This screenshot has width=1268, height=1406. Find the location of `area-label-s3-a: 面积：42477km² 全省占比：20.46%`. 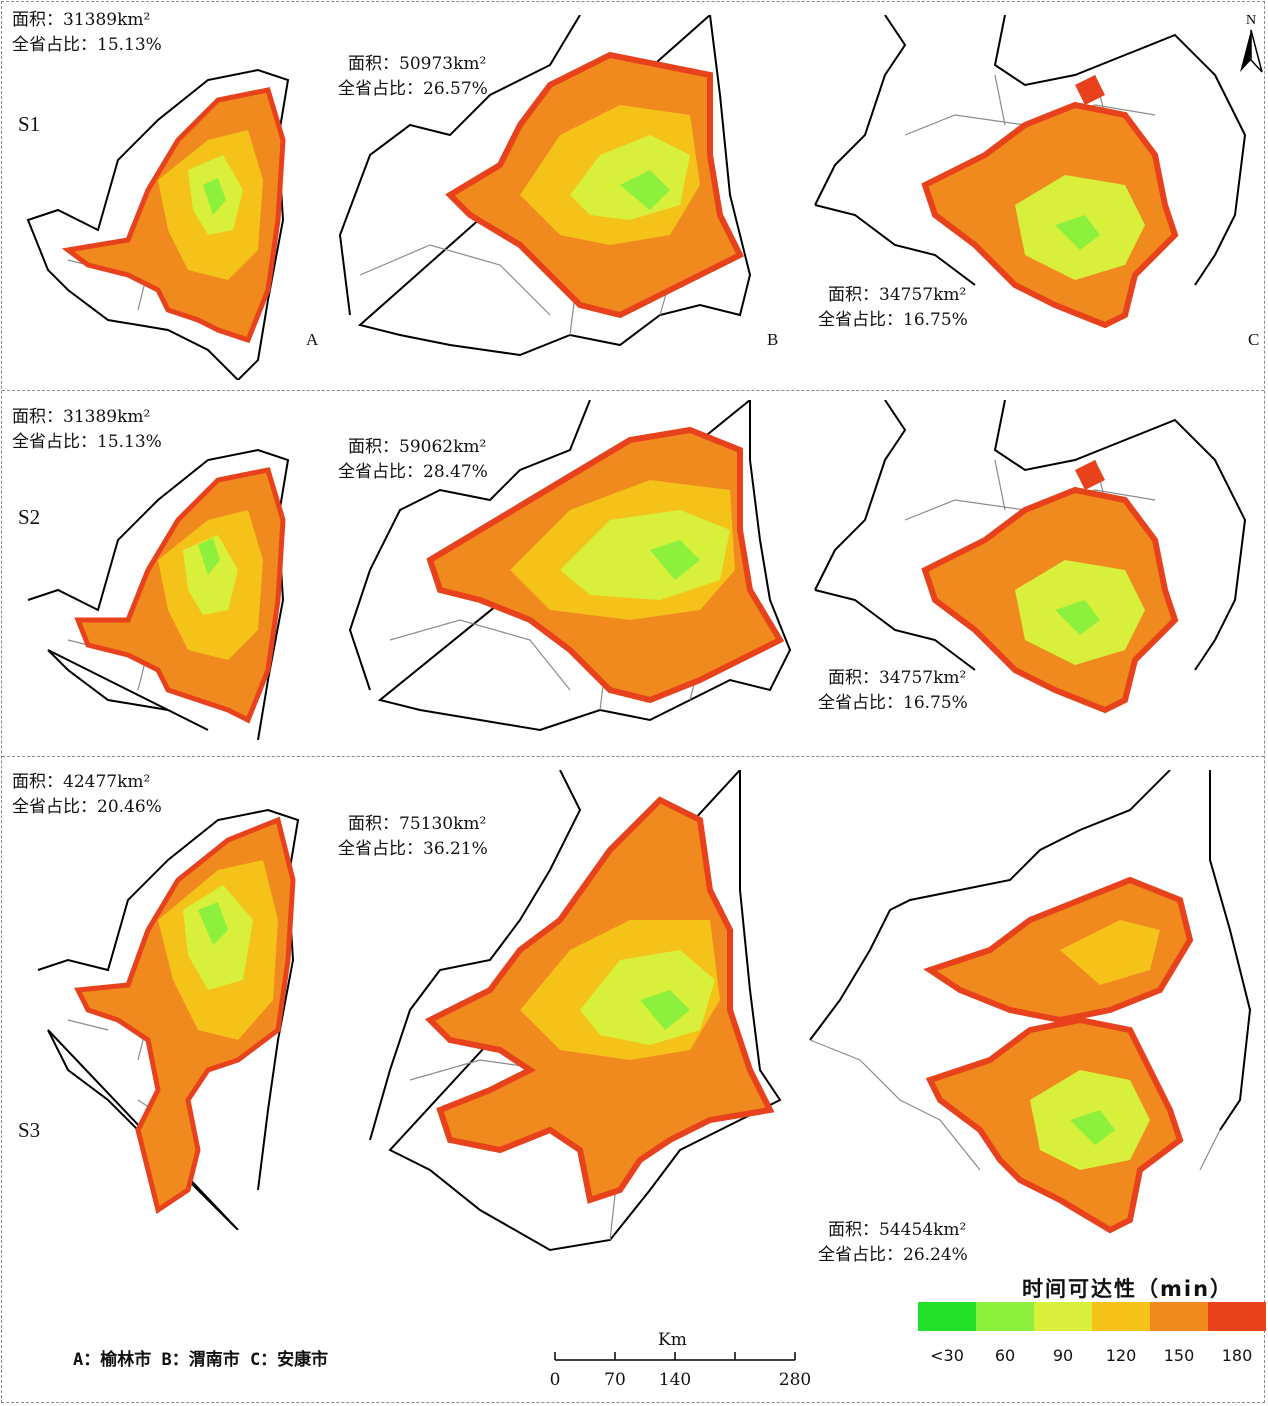

area-label-s3-a: 面积：42477km² 全省占比：20.46% is located at coordinates (87, 794).